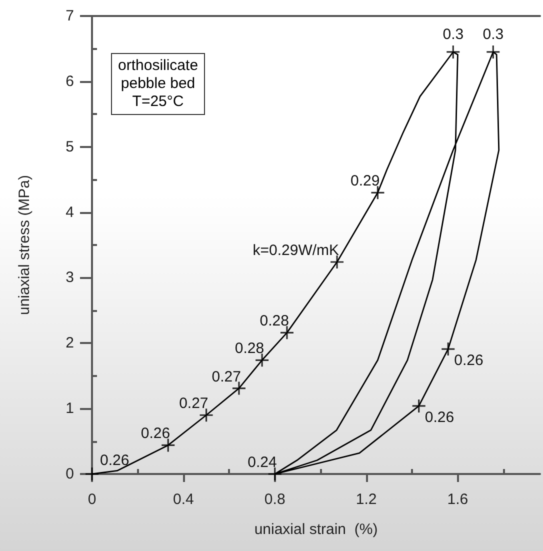 The height and width of the screenshot is (551, 543). Describe the element at coordinates (70, 474) in the screenshot. I see `y-tick-label: 0` at that location.